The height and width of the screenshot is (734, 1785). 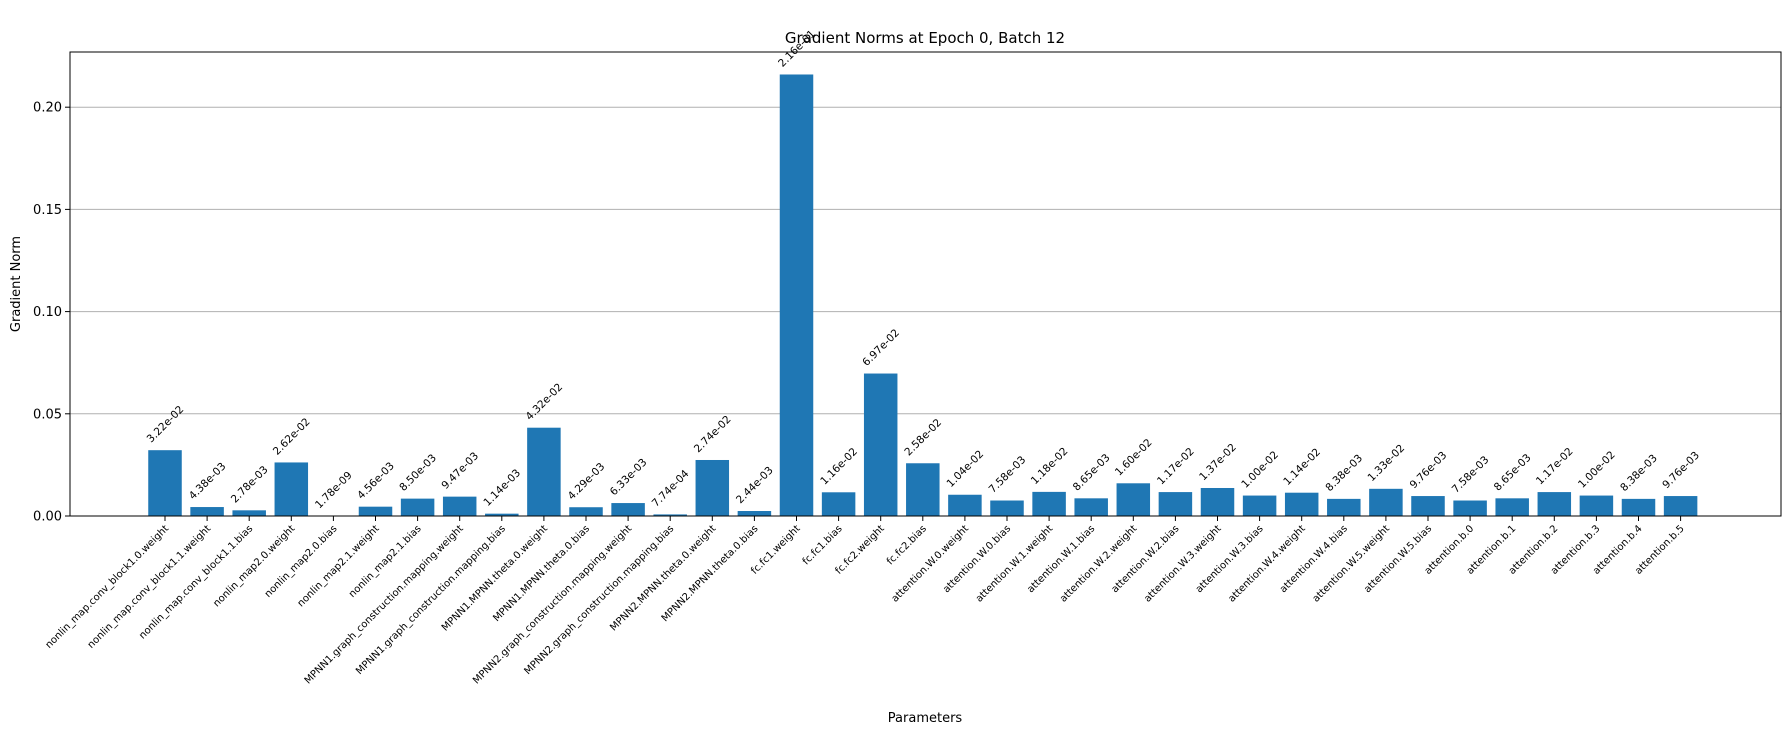 What do you see at coordinates (418, 473) in the screenshot?
I see `bar-value-label: 8.50e-03` at bounding box center [418, 473].